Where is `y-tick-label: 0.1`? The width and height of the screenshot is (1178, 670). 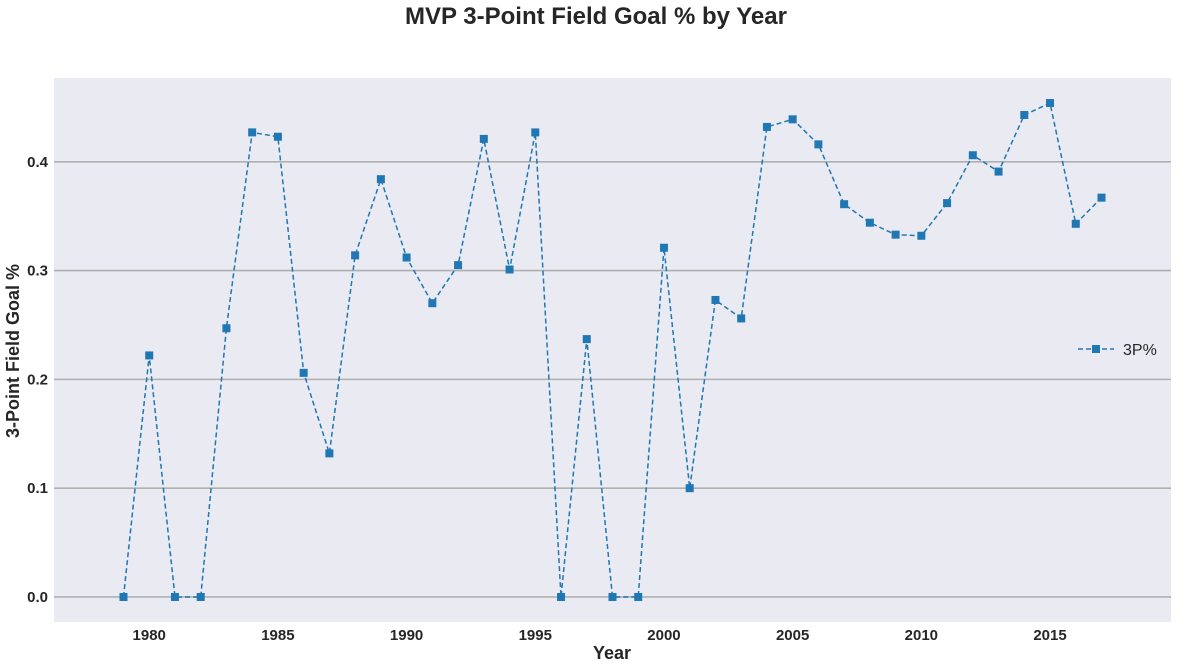
y-tick-label: 0.1 is located at coordinates (37, 488).